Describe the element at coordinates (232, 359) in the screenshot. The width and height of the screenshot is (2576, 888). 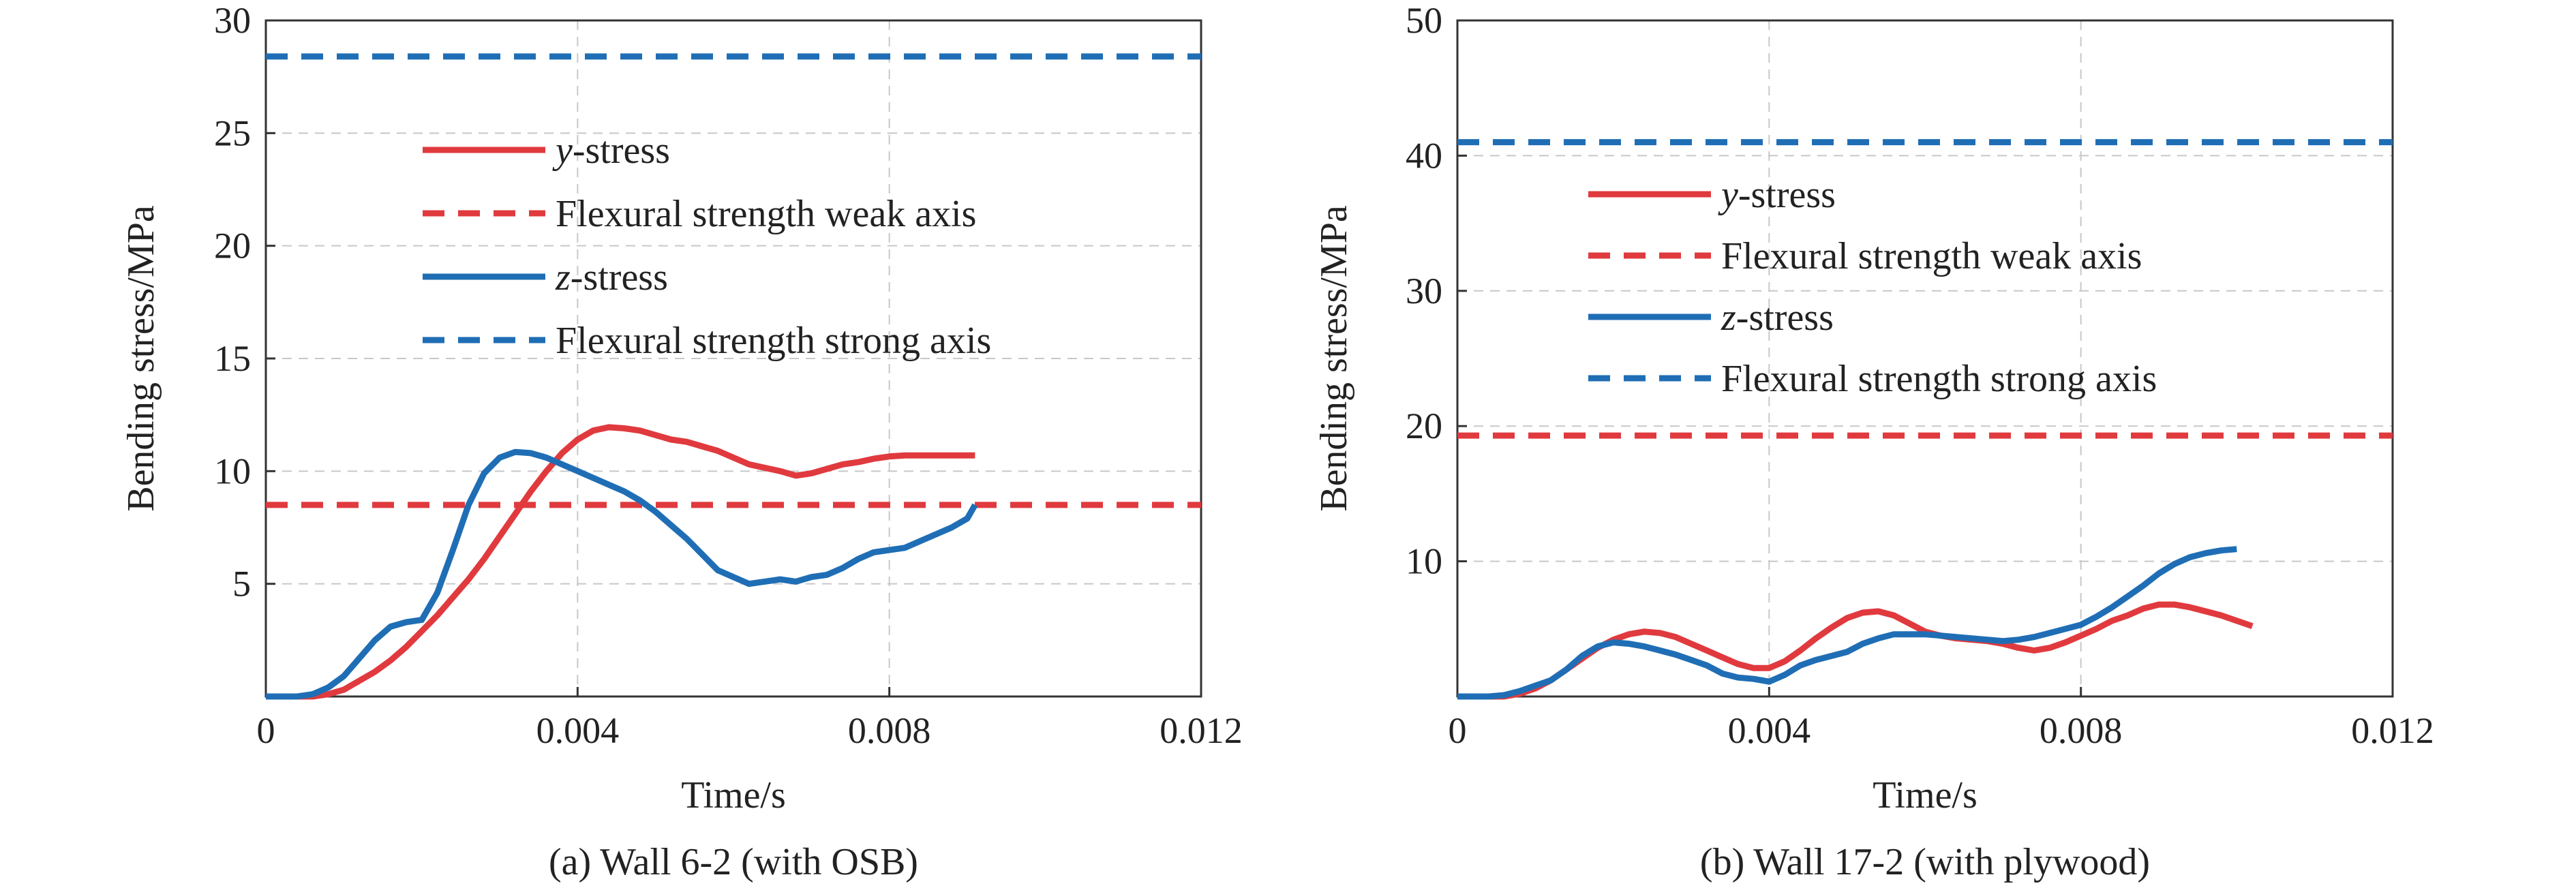
I see `y-tick-label: 15` at that location.